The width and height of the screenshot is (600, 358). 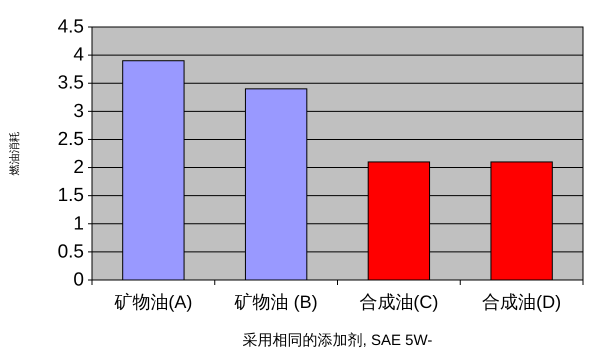 What do you see at coordinates (398, 302) in the screenshot?
I see `x-tick-label: 合成油(C)` at bounding box center [398, 302].